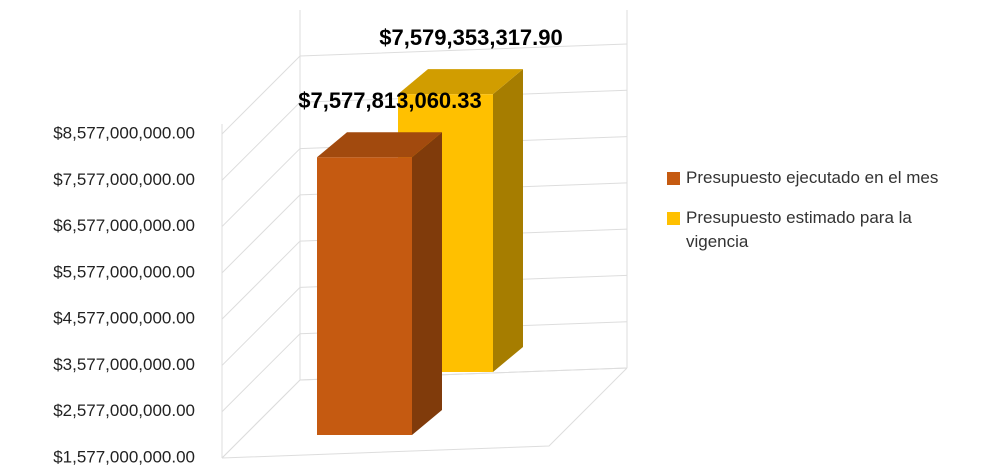  Describe the element at coordinates (124, 132) in the screenshot. I see `y-tick-label: $8,577,000,000.00` at that location.